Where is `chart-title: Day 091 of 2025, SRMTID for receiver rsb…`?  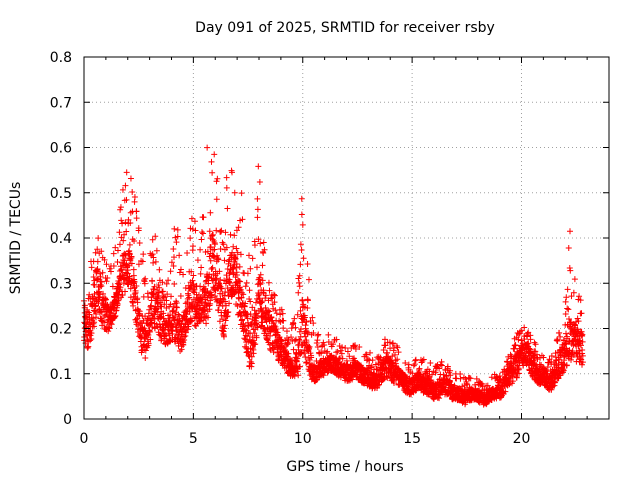 chart-title: Day 091 of 2025, SRMTID for receiver rsb… is located at coordinates (345, 28).